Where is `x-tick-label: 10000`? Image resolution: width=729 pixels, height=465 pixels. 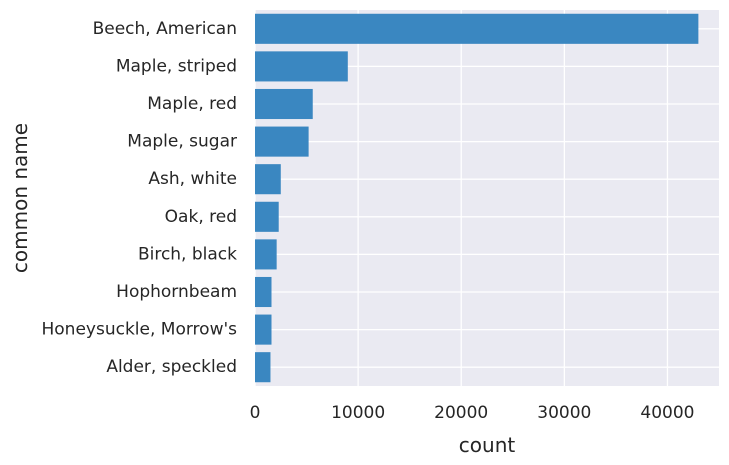 x-tick-label: 10000 is located at coordinates (358, 413).